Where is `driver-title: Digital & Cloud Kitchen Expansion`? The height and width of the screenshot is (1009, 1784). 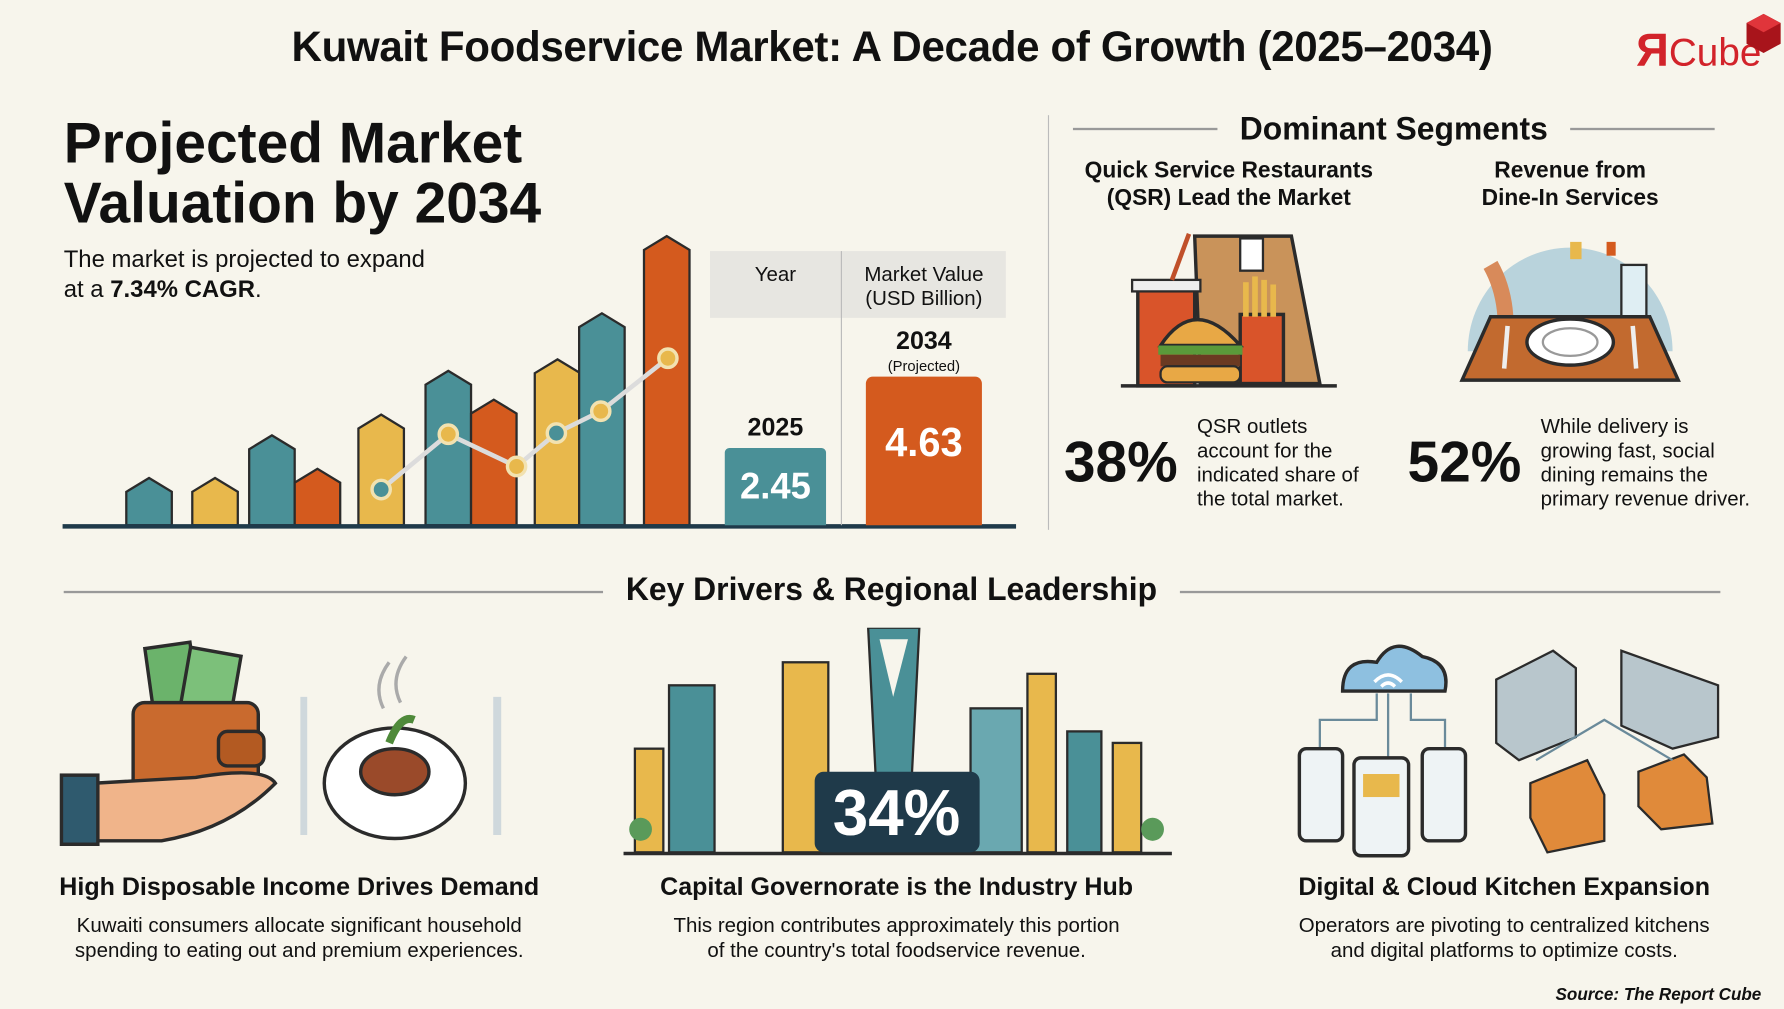 driver-title: Digital & Cloud Kitchen Expansion is located at coordinates (1504, 886).